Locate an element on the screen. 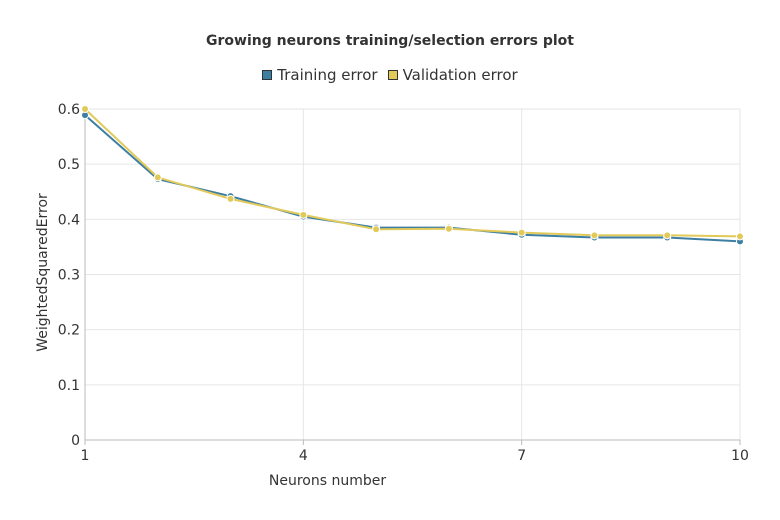 The height and width of the screenshot is (520, 780). legend-label-training: Training error is located at coordinates (327, 75).